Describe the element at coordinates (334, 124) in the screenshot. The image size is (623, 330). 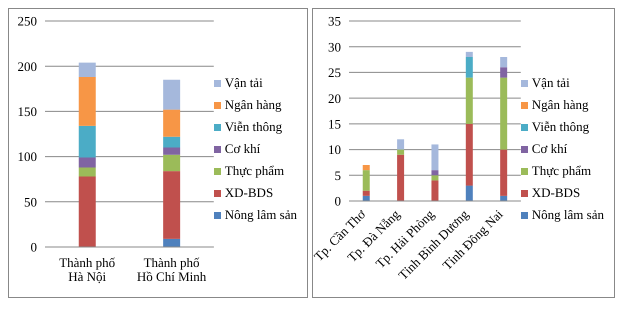
I see `y-tick-label: 15` at that location.